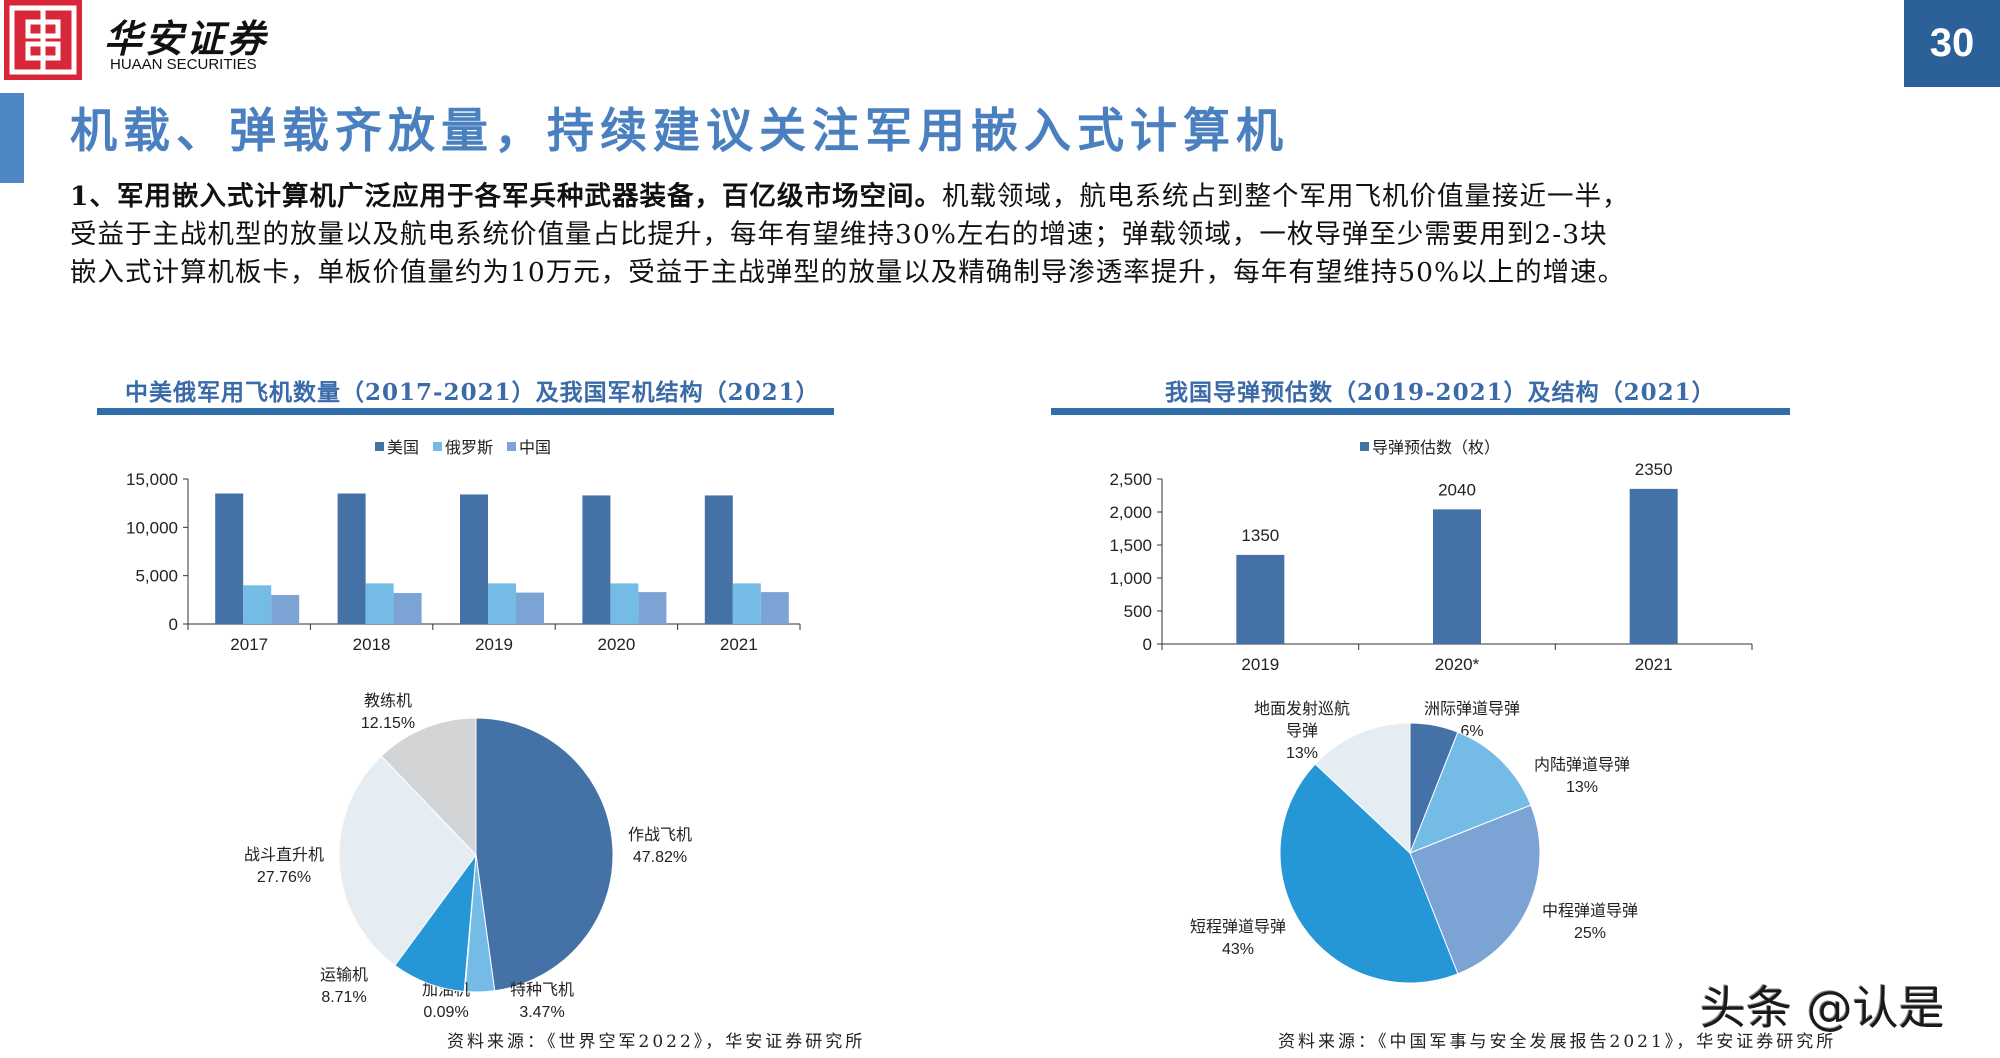  Describe the element at coordinates (1238, 949) in the screenshot. I see `pie-percent: 43%` at that location.